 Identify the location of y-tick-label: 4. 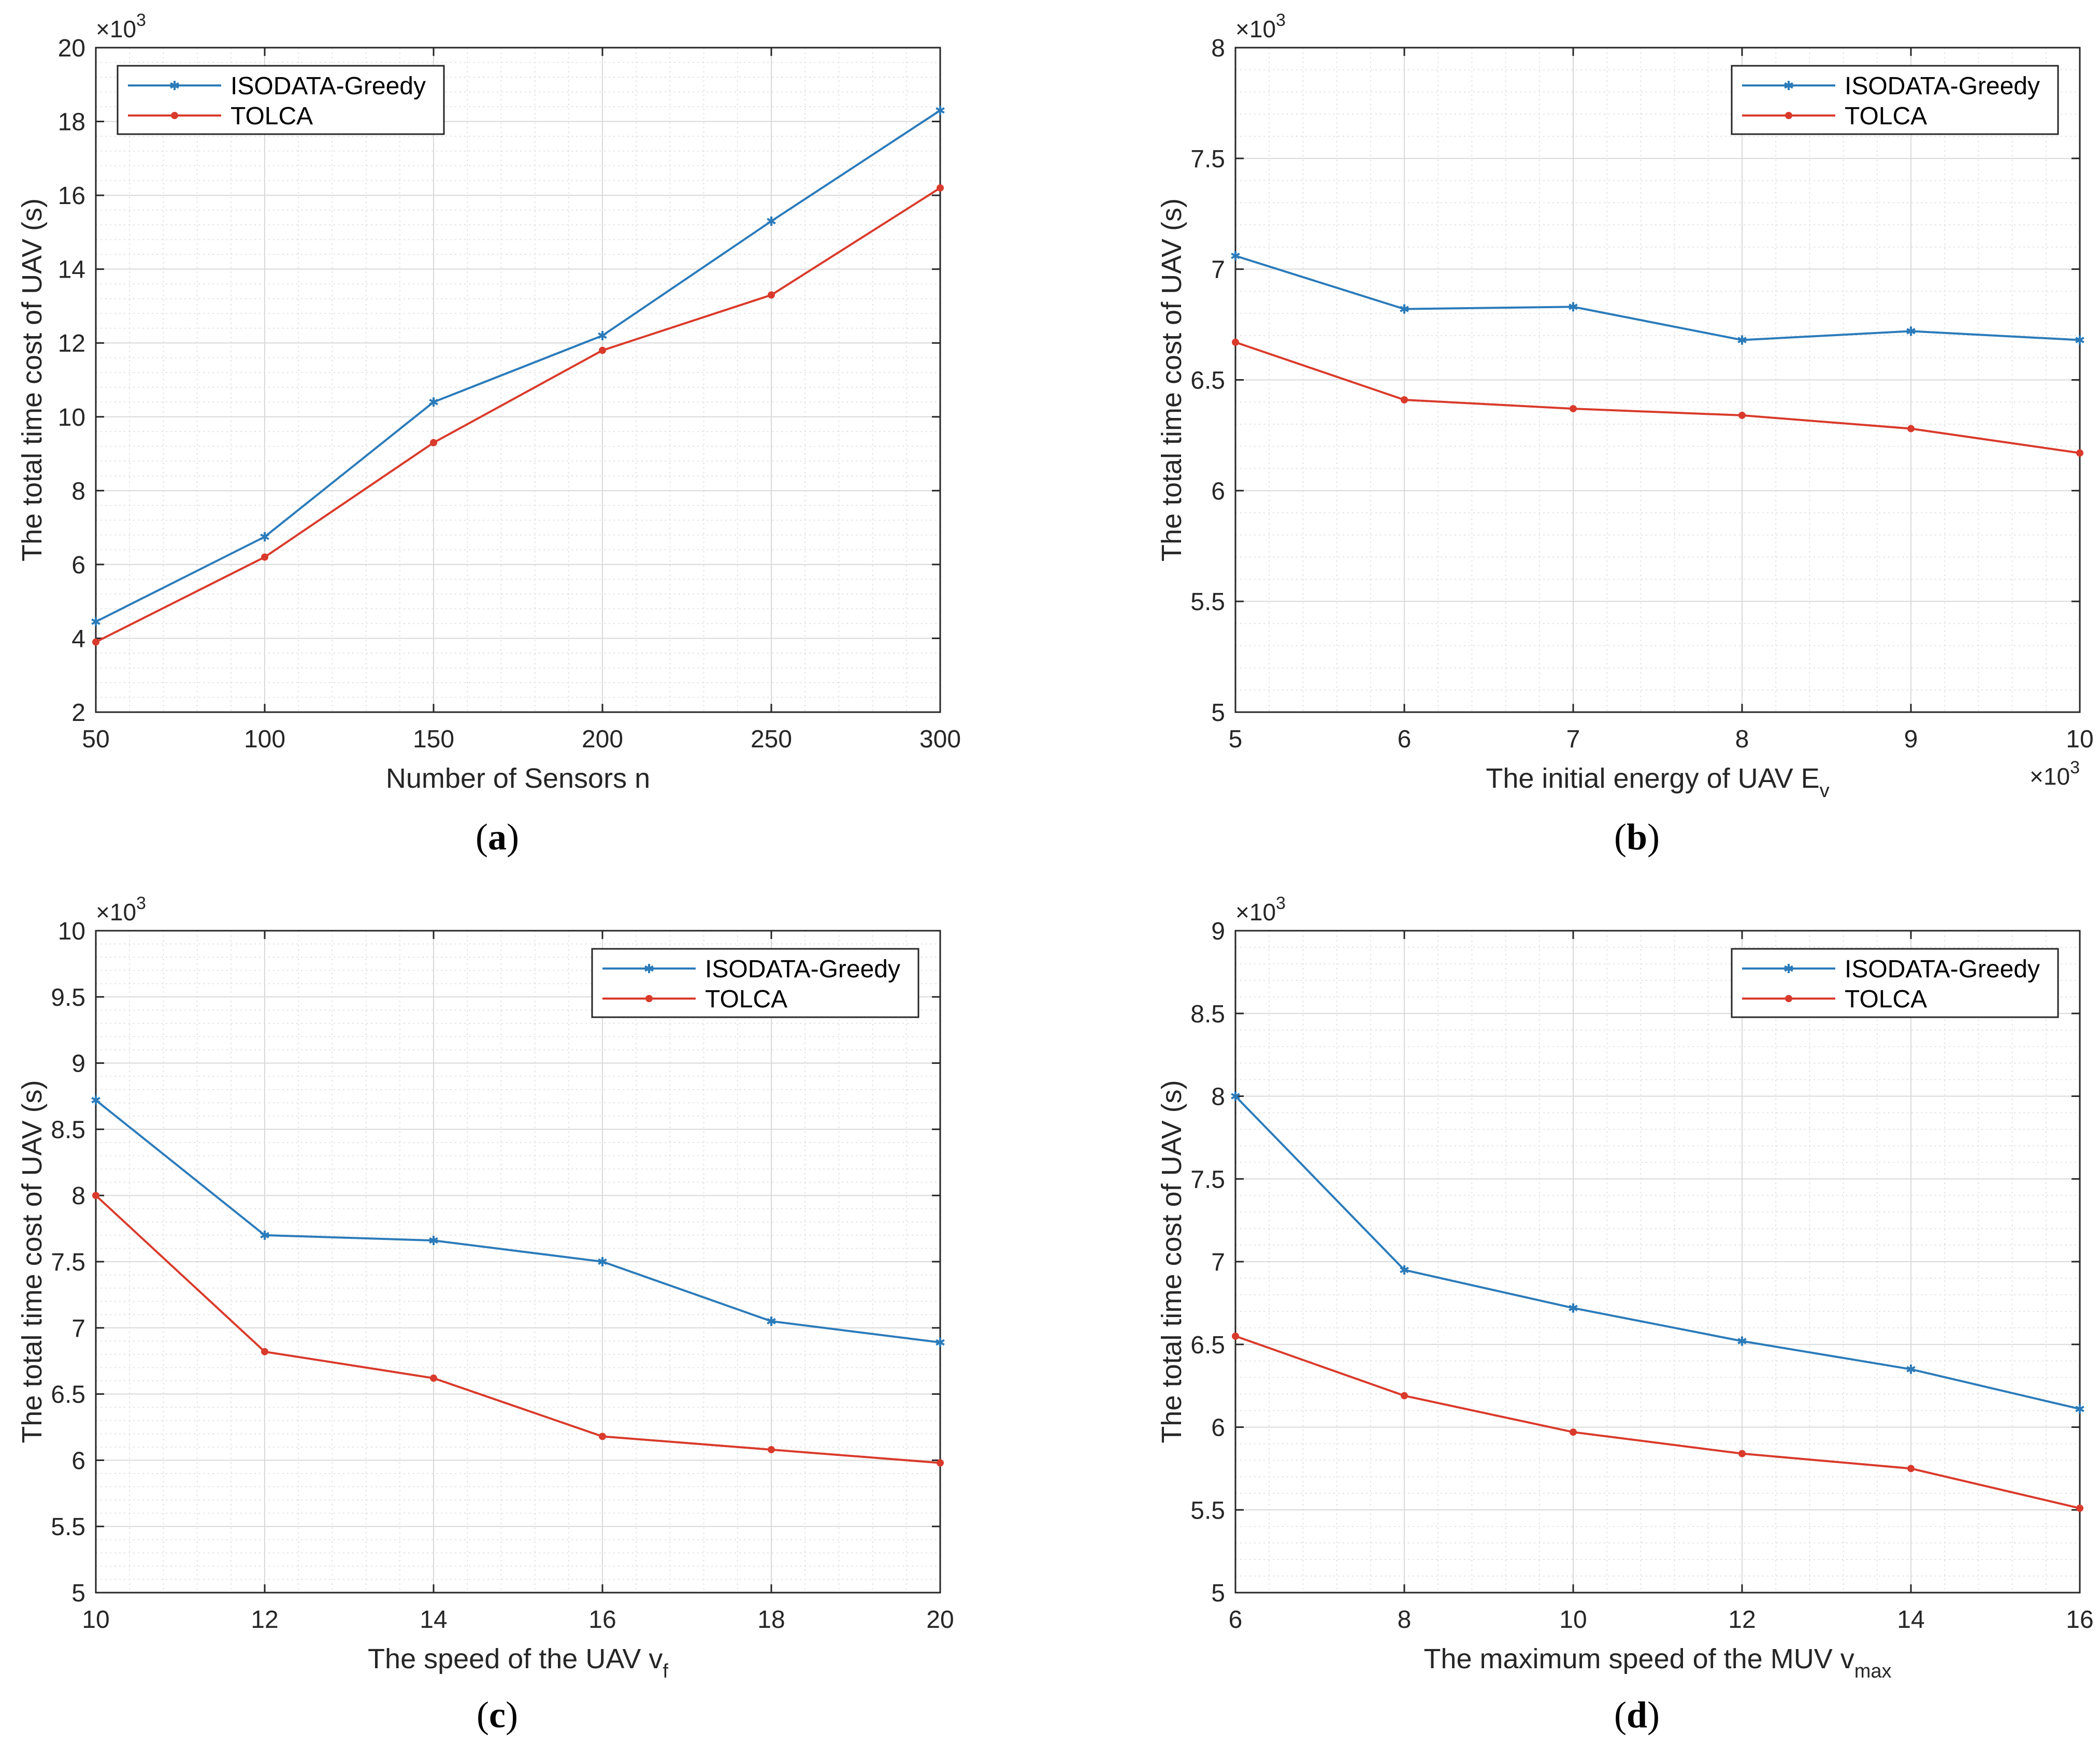
(78, 639).